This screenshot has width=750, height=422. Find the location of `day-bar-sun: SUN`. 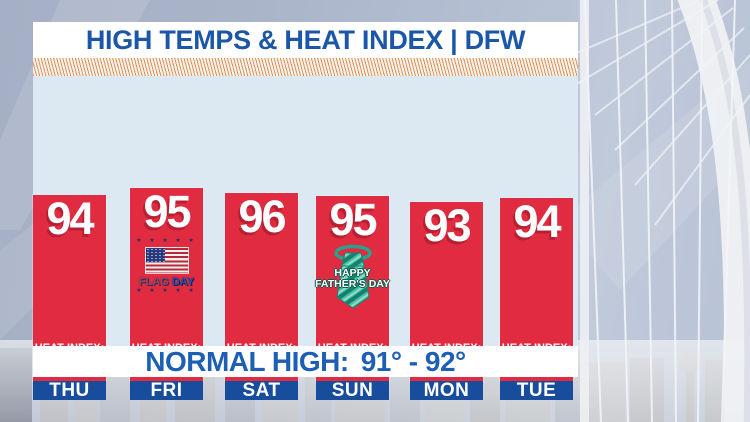

day-bar-sun: SUN is located at coordinates (352, 390).